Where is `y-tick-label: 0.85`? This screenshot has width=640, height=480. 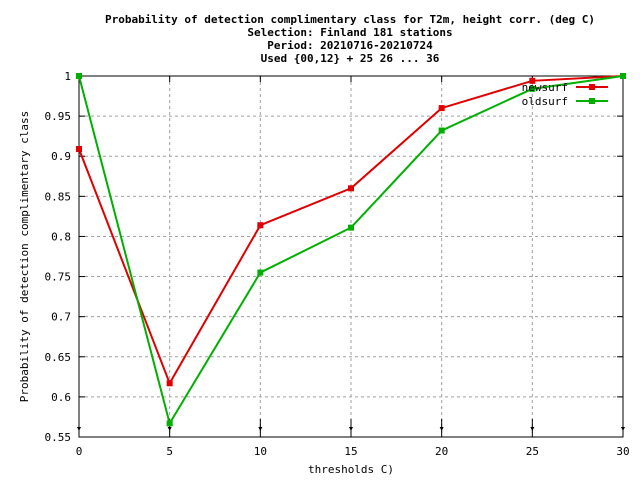 y-tick-label: 0.85 is located at coordinates (58, 196).